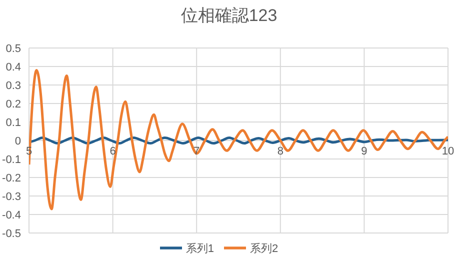  Describe the element at coordinates (17, 141) in the screenshot. I see `y-tick-label: 0` at that location.